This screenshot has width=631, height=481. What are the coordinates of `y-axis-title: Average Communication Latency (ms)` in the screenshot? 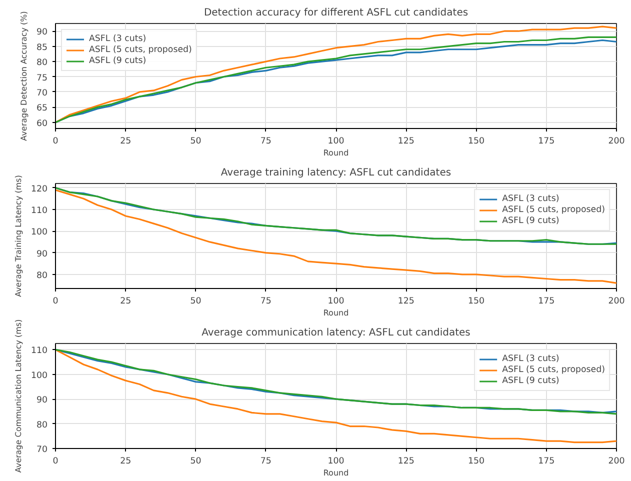 It's located at (18, 396).